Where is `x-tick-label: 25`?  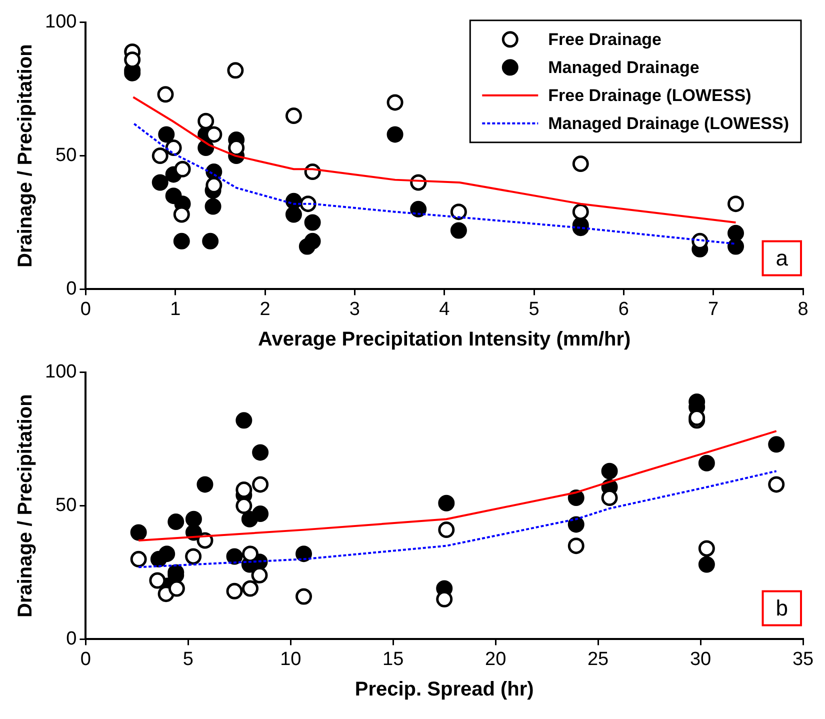
x-tick-label: 25 is located at coordinates (598, 659).